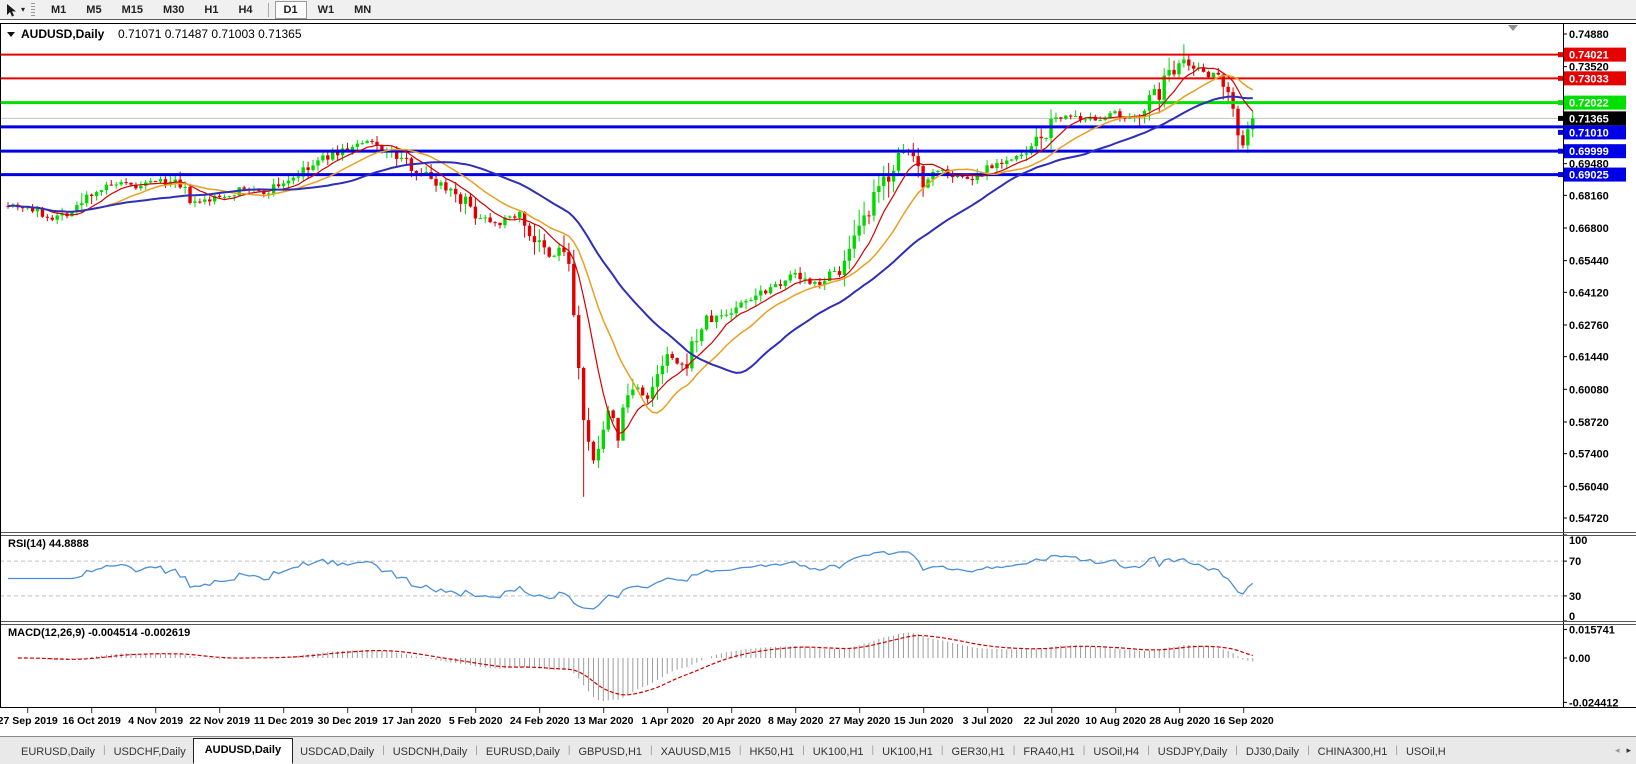  I want to click on price-tick-label: 0.64120, so click(1589, 293).